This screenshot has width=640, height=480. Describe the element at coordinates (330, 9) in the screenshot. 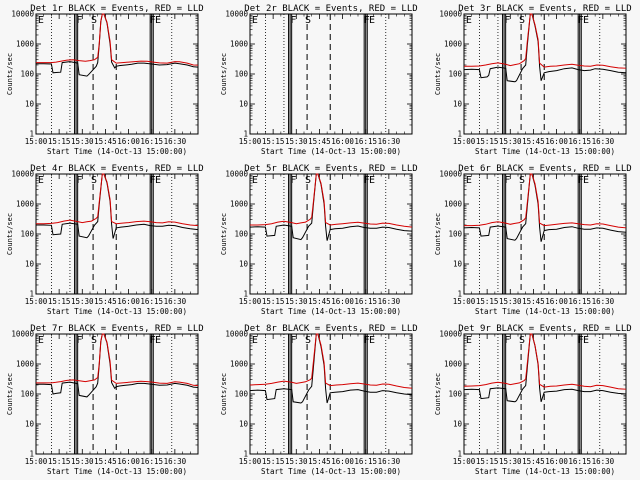

I see `chart-title: Det 2r BLACK = Events, RED = LLD` at that location.